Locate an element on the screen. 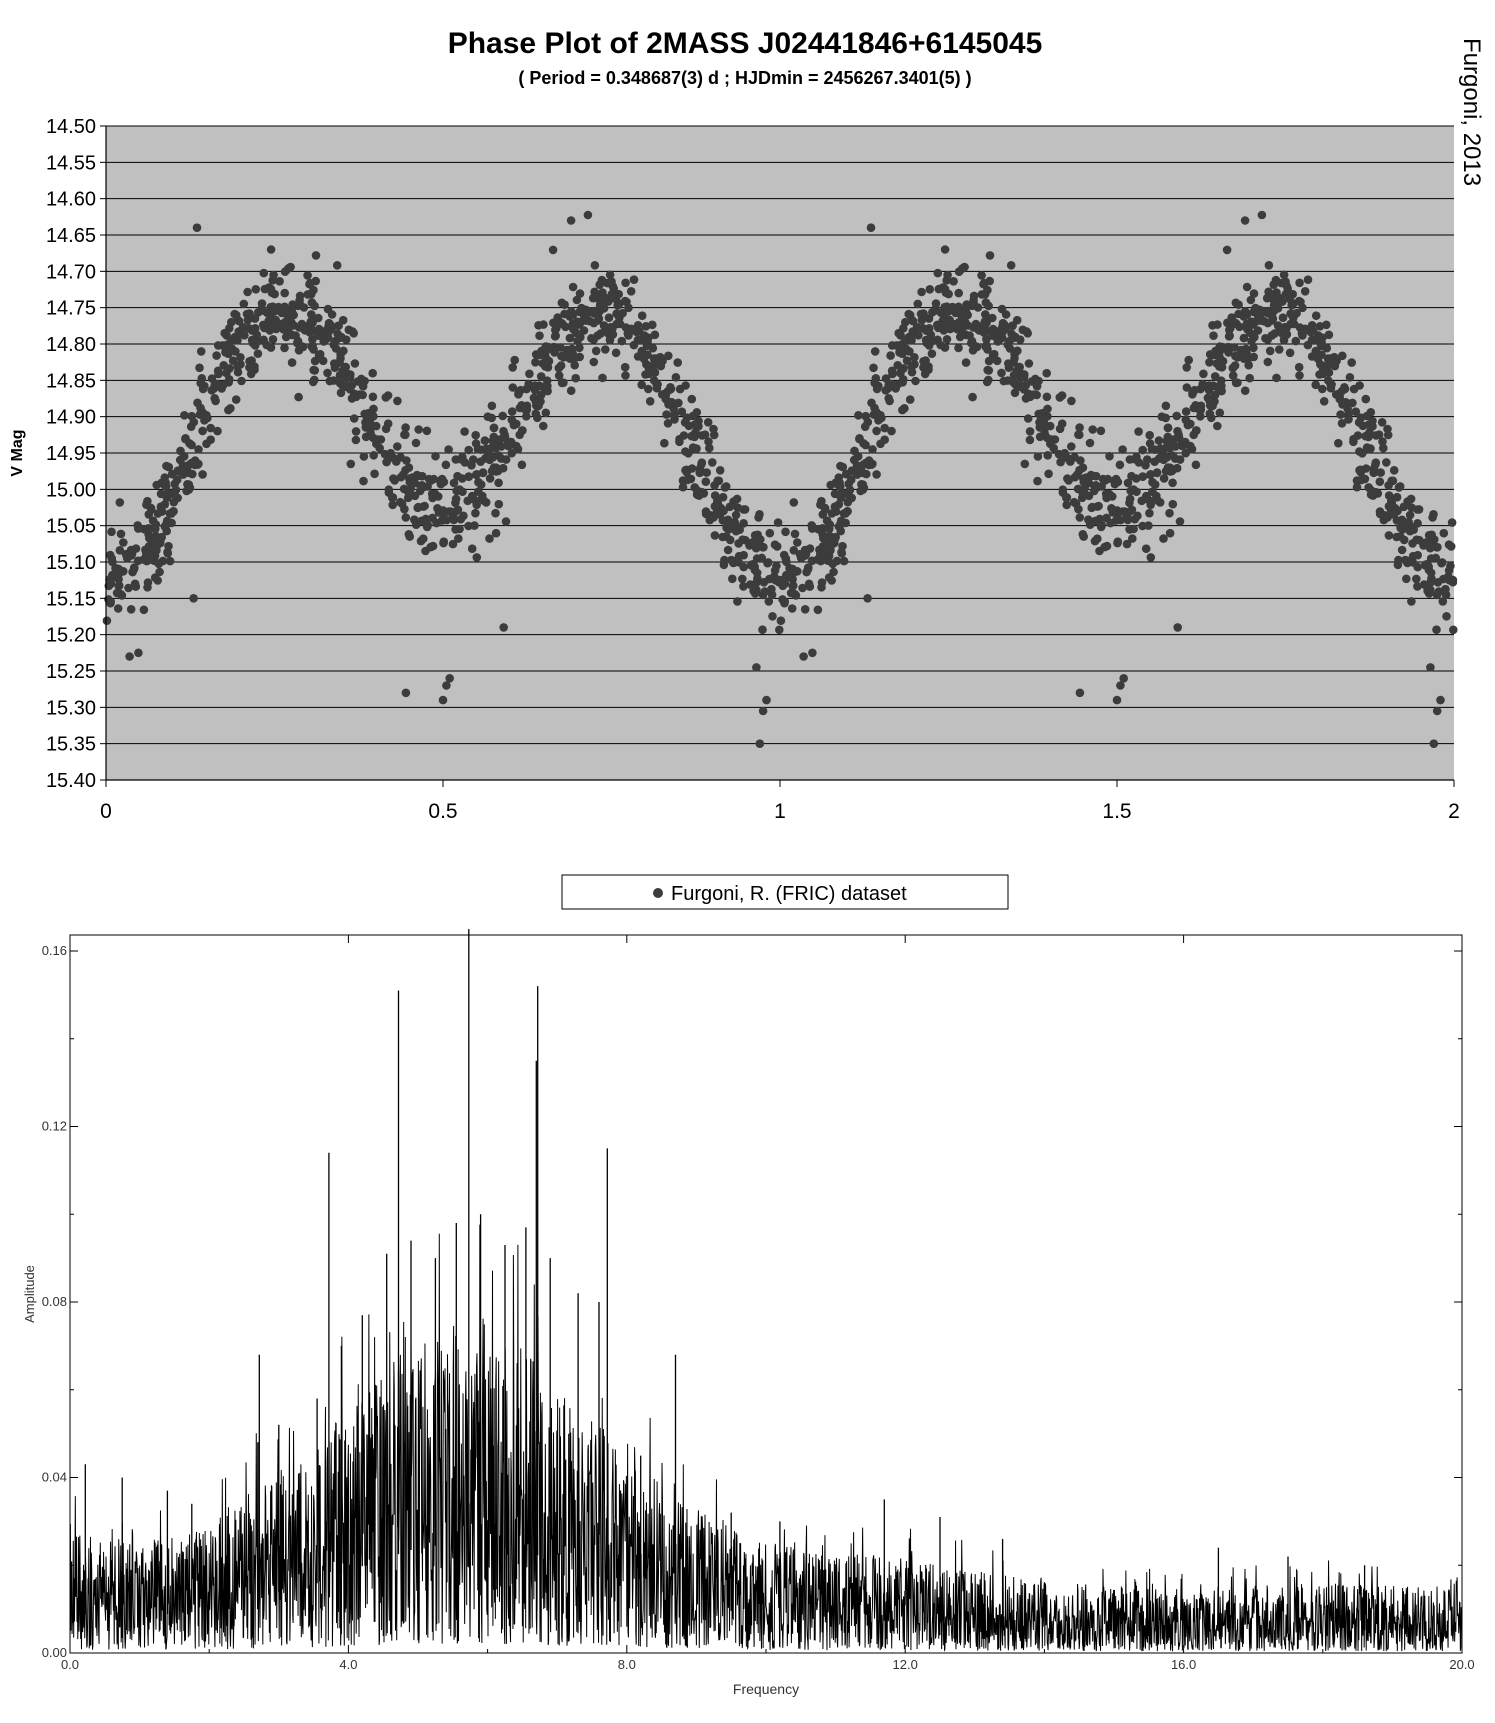  phase-y-tick-label: 15.15 is located at coordinates (71, 599).